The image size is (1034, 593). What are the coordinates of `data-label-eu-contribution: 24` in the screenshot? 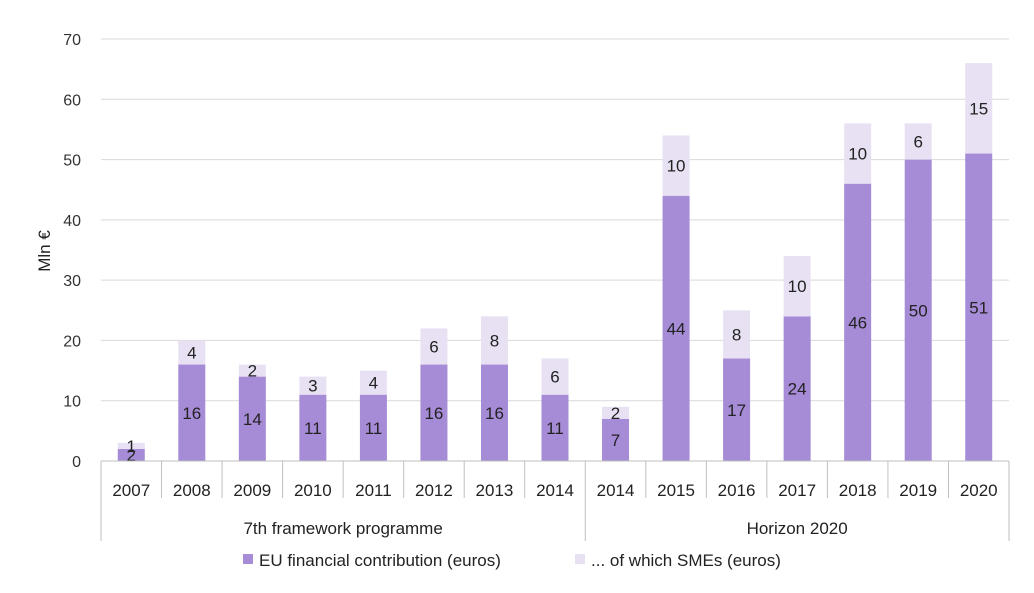 It's located at (797, 389).